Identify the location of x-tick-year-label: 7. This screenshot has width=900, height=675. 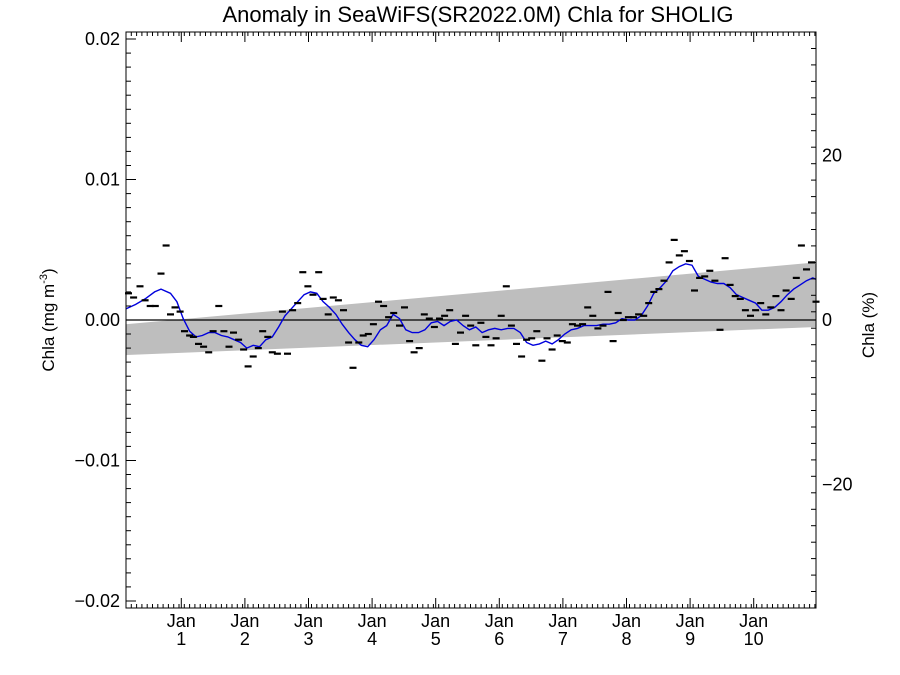
(563, 639).